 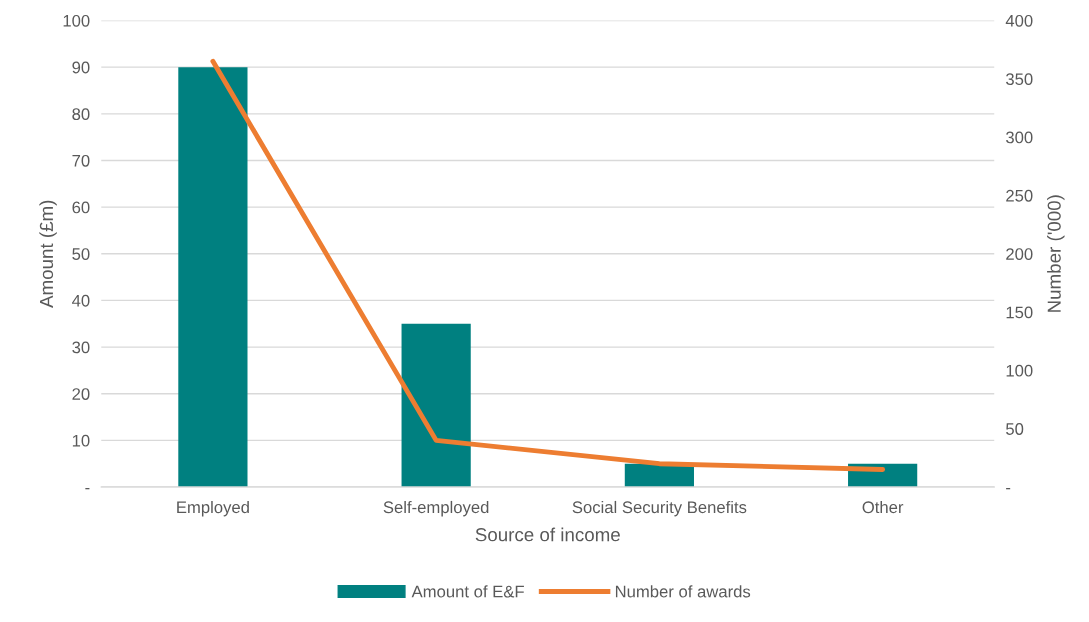 I want to click on y-tick-label: -, so click(x=87, y=488).